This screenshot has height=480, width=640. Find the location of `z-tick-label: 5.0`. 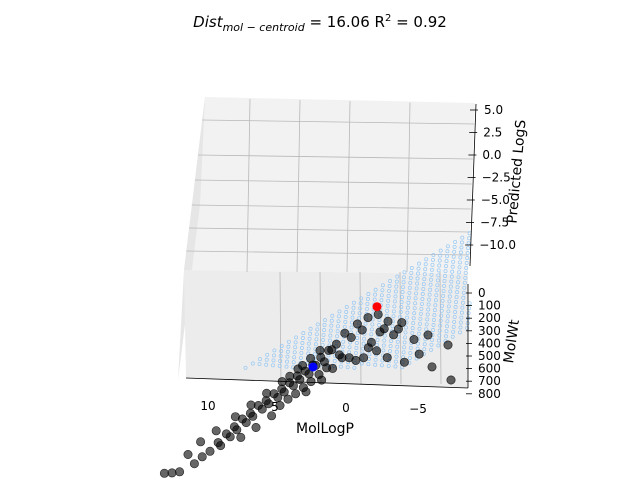

z-tick-label: 5.0 is located at coordinates (493, 110).